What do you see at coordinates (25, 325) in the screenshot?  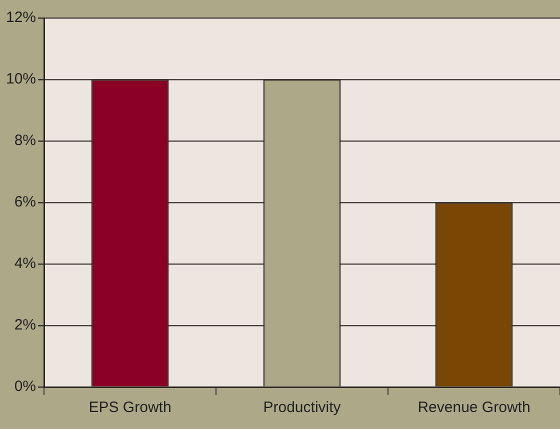 I see `y-tick-label: 2%` at bounding box center [25, 325].